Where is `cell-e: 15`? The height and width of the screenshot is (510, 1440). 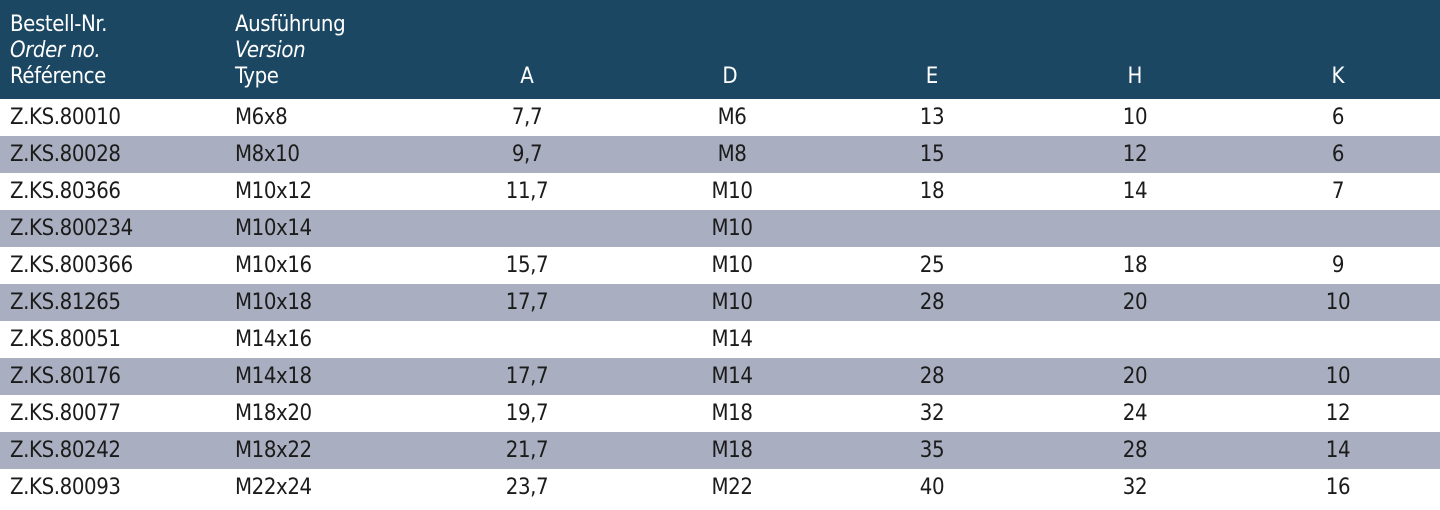 cell-e: 15 is located at coordinates (932, 154).